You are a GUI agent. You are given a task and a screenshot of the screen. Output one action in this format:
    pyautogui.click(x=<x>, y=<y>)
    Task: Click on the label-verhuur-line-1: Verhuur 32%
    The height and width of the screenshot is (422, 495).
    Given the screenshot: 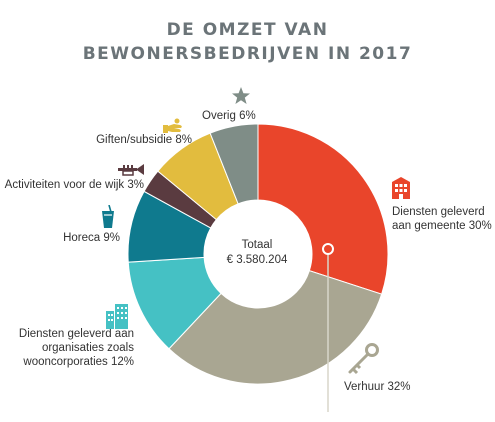 What is the action you would take?
    pyautogui.click(x=377, y=387)
    